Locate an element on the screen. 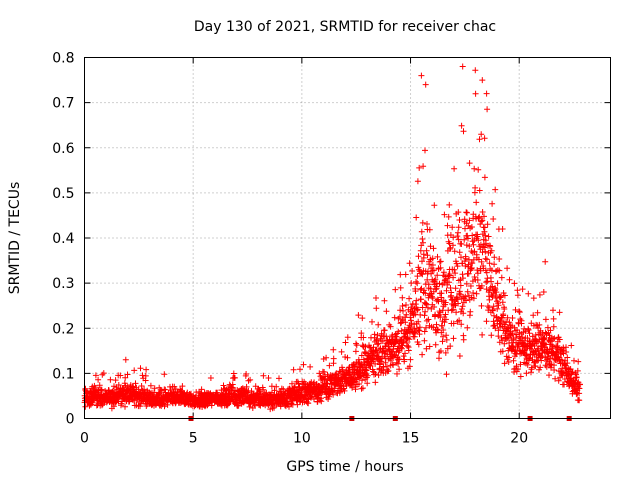 The image size is (640, 480). x-axis-label: GPS time / hours is located at coordinates (344, 467).